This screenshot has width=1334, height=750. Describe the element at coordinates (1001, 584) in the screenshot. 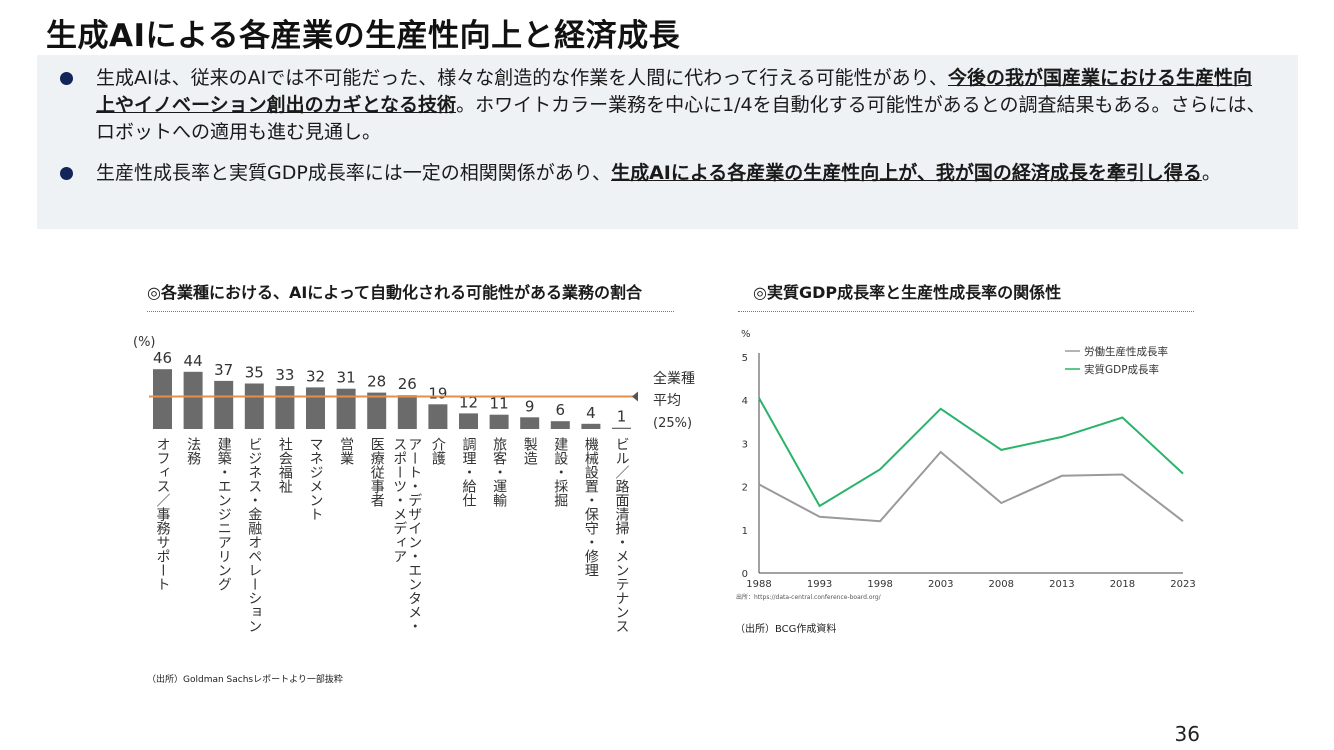

I see `line-x-tick-label: 2008` at that location.